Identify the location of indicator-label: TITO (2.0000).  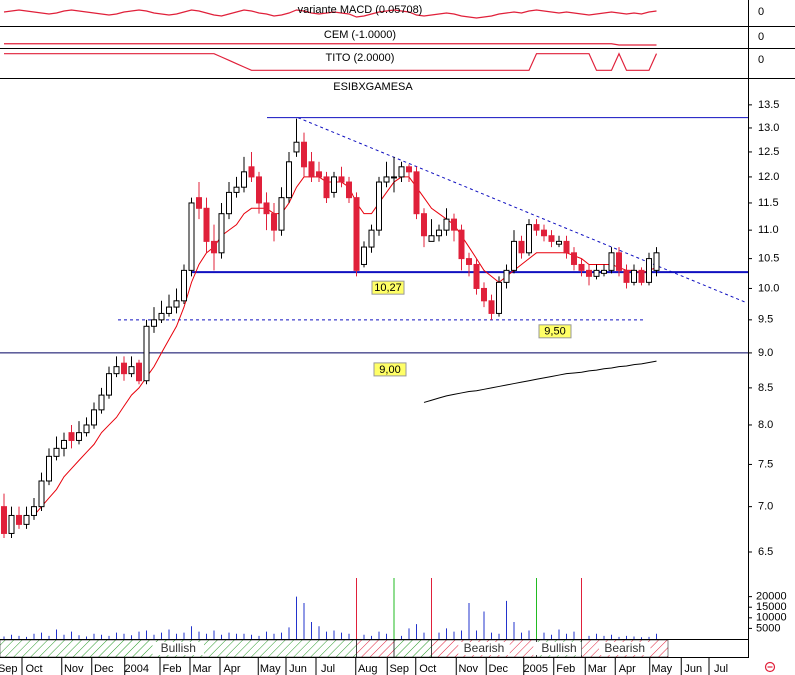
(360, 58).